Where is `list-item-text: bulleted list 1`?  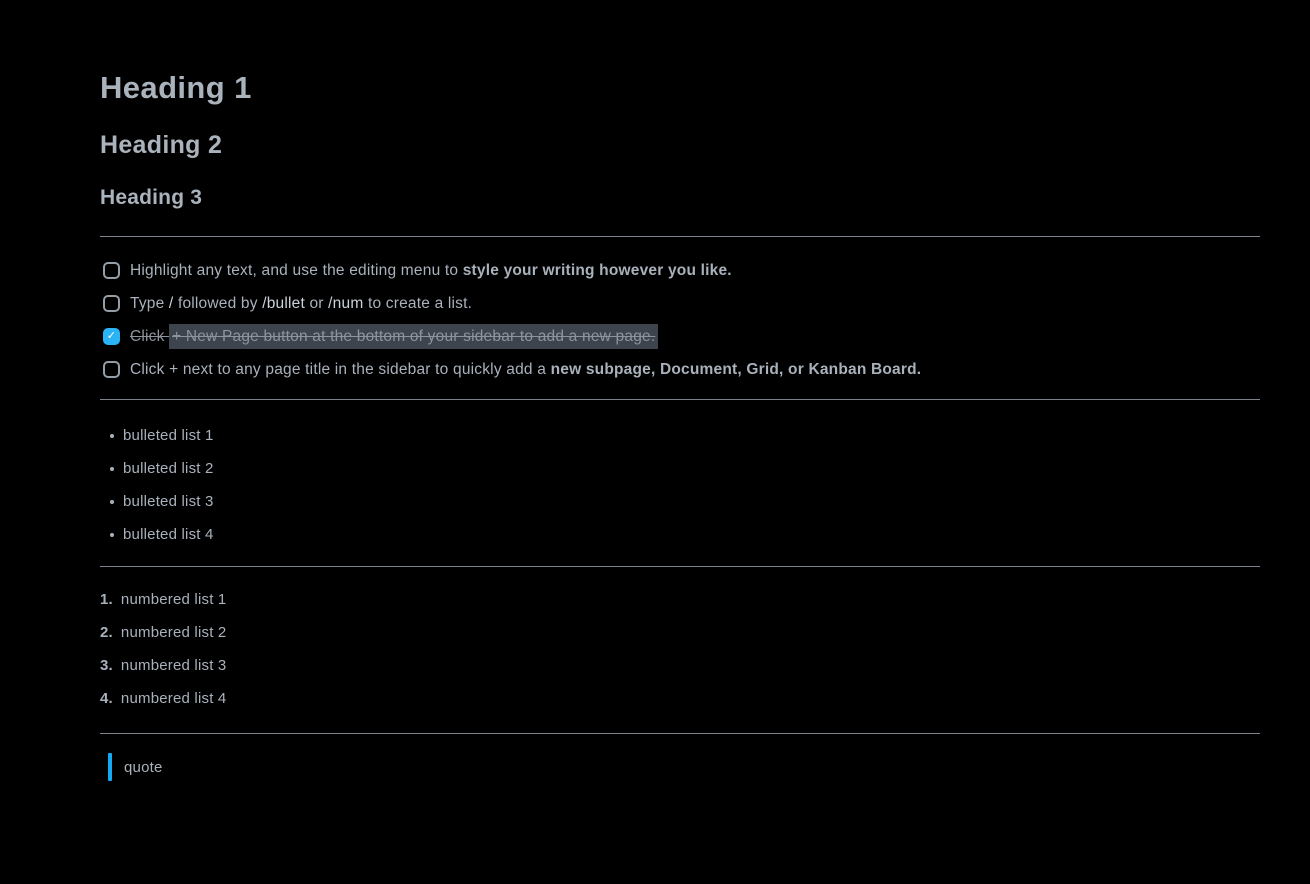 list-item-text: bulleted list 1 is located at coordinates (168, 435).